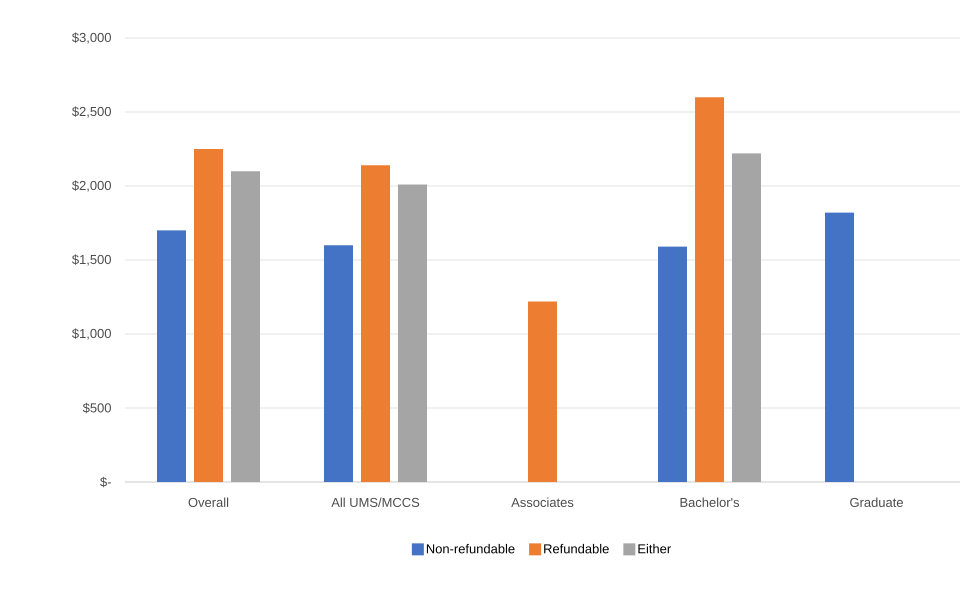  I want to click on y-tick-label: $1,000, so click(91, 334).